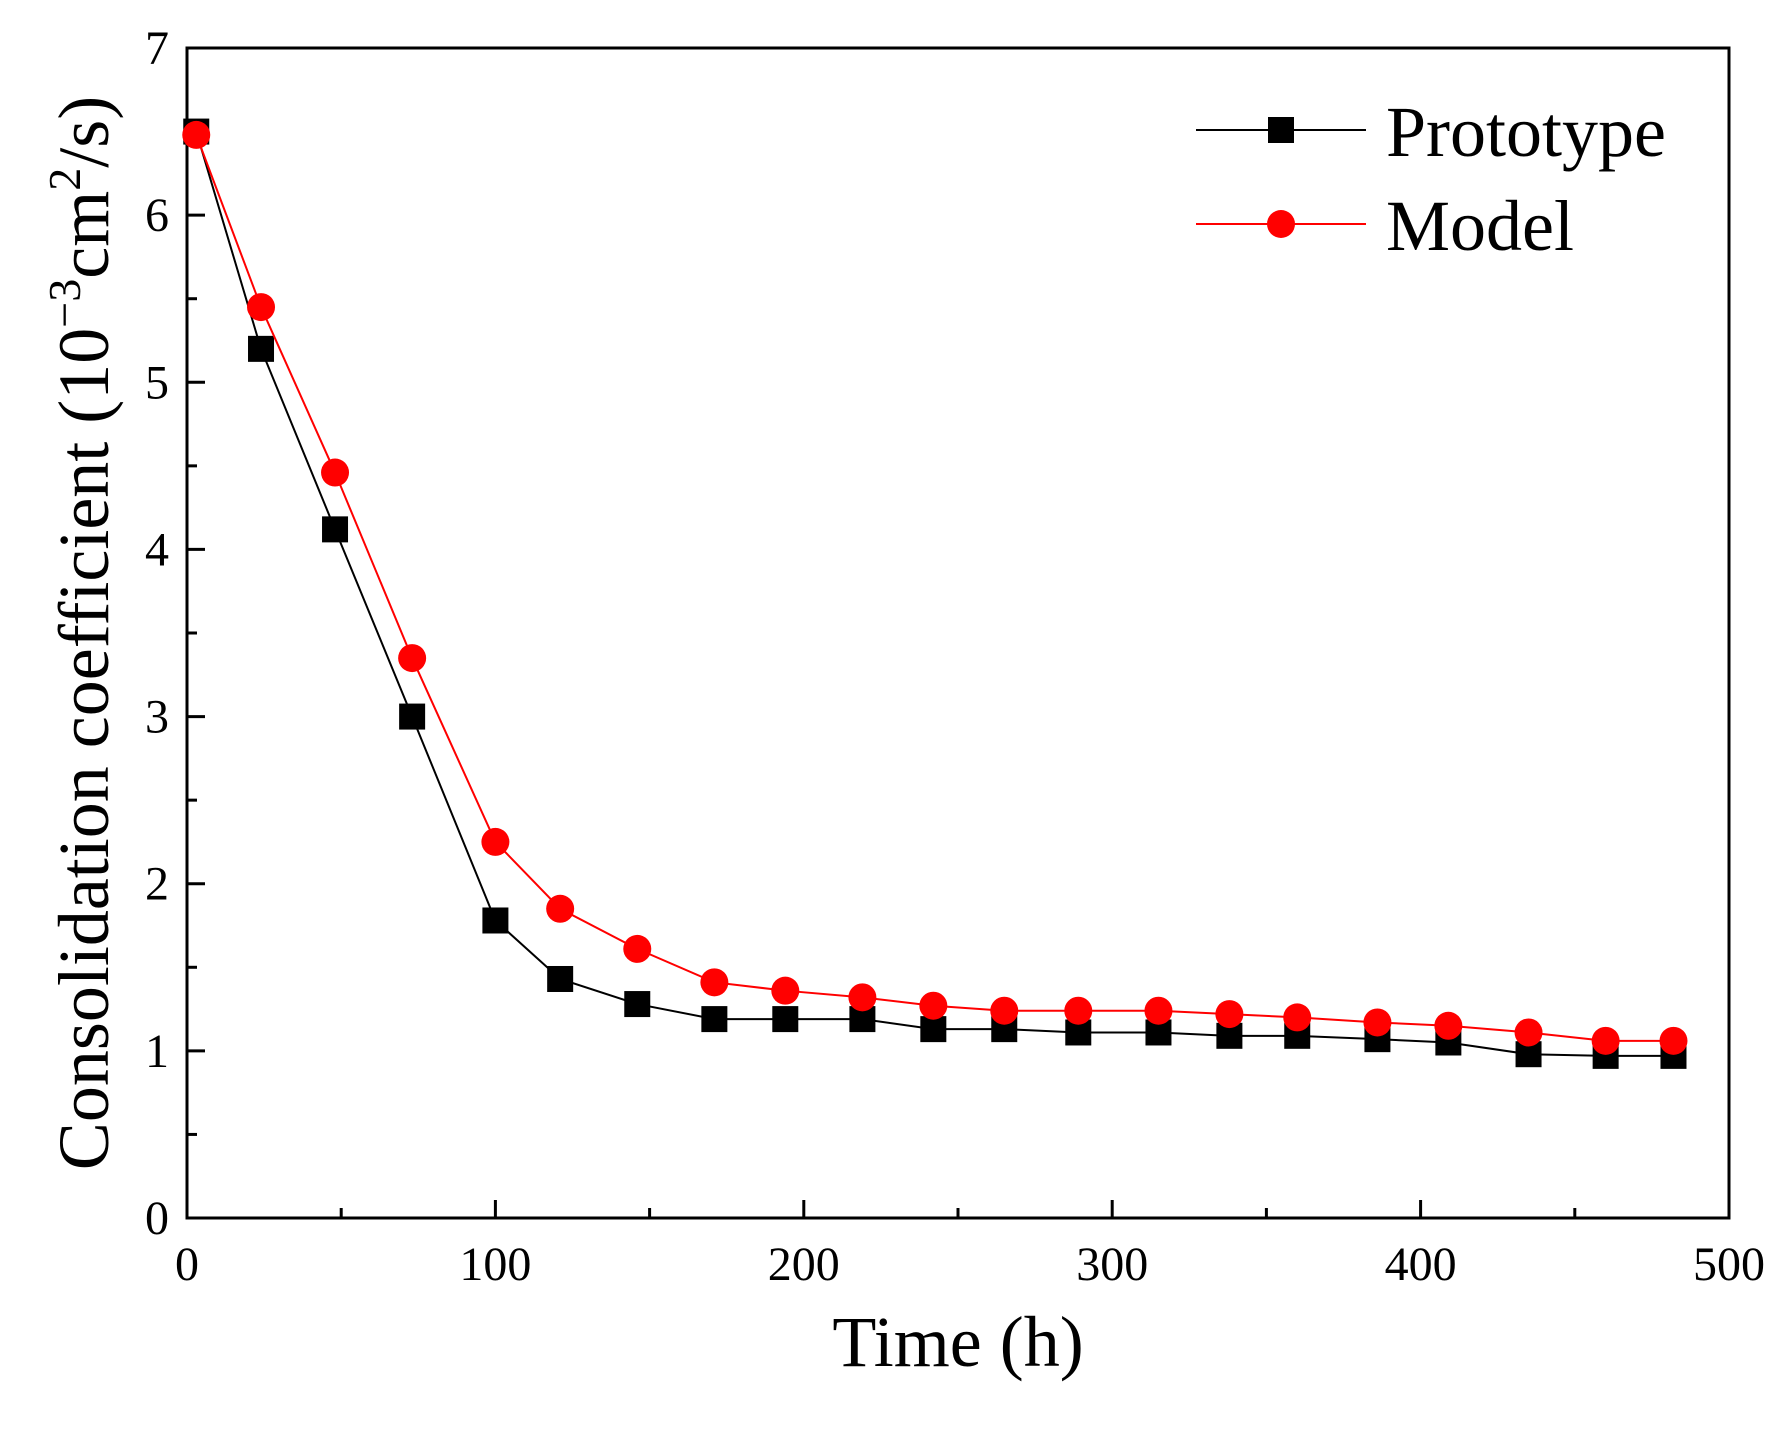 This screenshot has height=1430, width=1790. I want to click on legend-item-model: Model, so click(1385, 226).